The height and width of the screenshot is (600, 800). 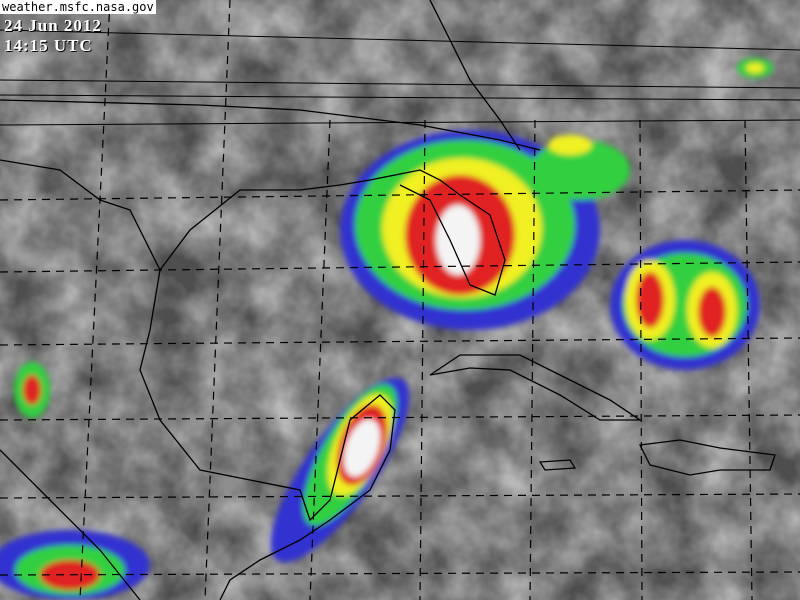 I want to click on time-stamp: 14:15 UTC, so click(x=48, y=45).